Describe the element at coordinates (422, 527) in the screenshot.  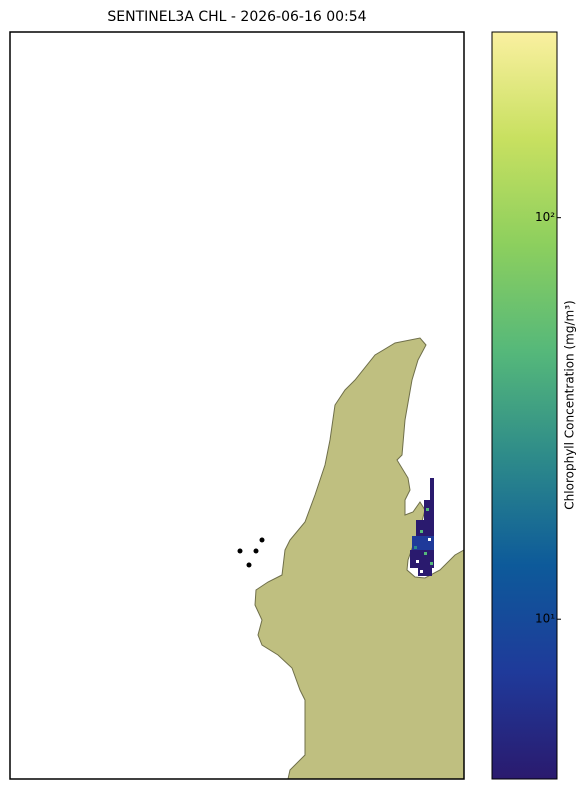
I see `pixel-patch` at that location.